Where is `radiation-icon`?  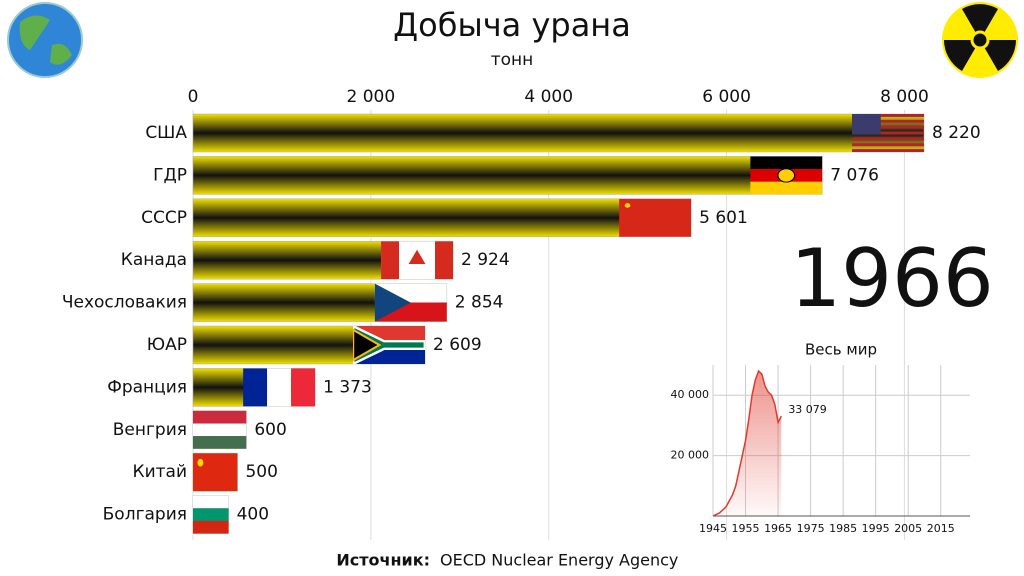
radiation-icon is located at coordinates (980, 40).